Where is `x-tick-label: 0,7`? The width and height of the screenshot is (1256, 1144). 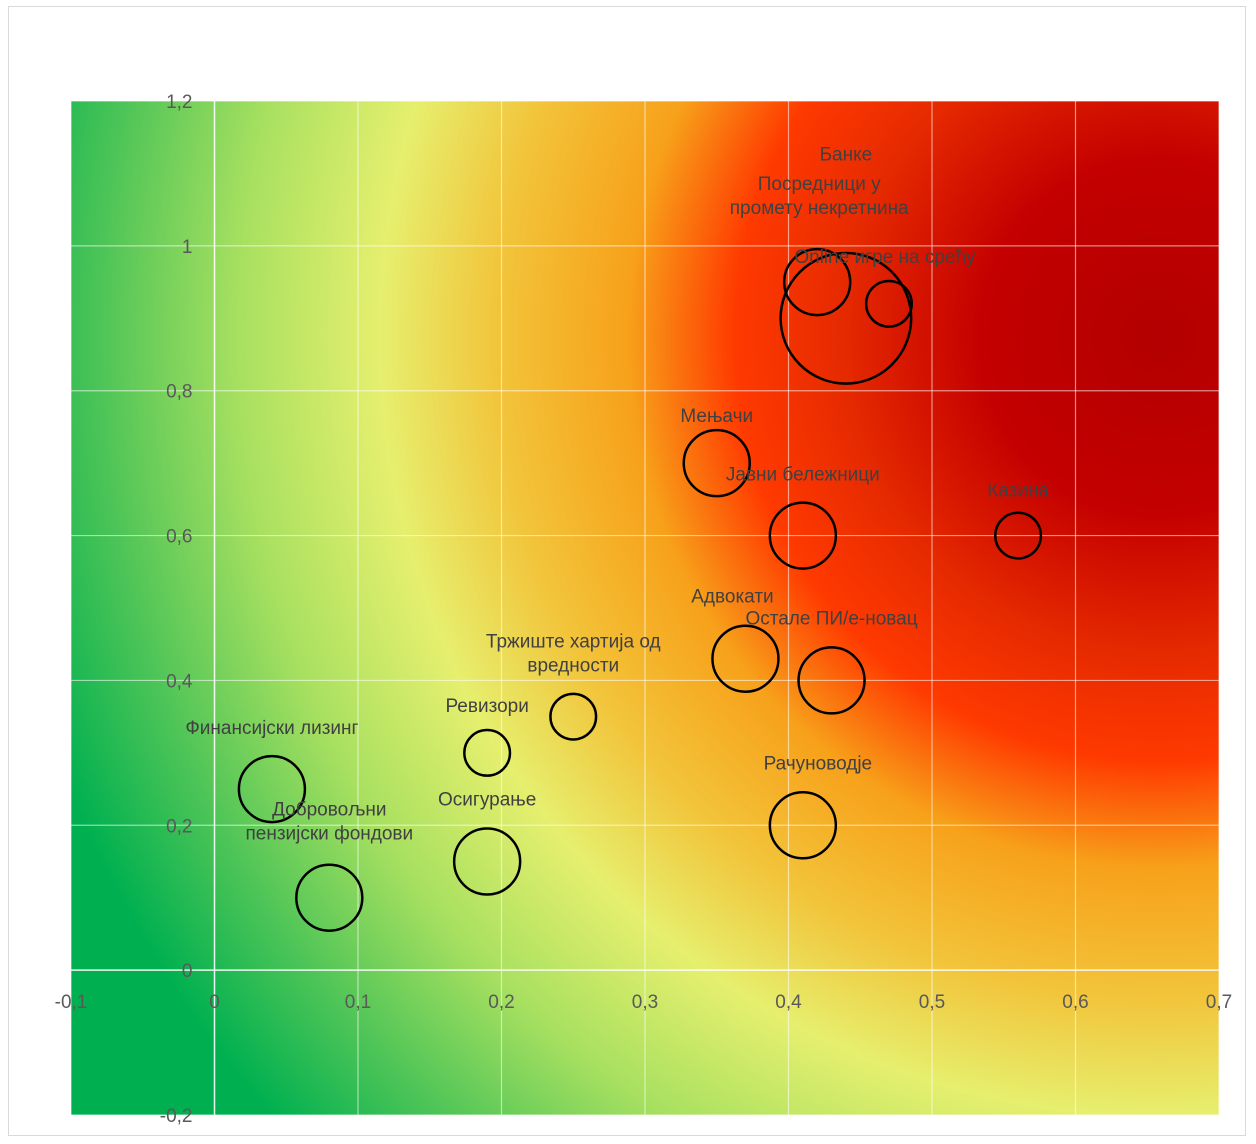 x-tick-label: 0,7 is located at coordinates (1219, 1002).